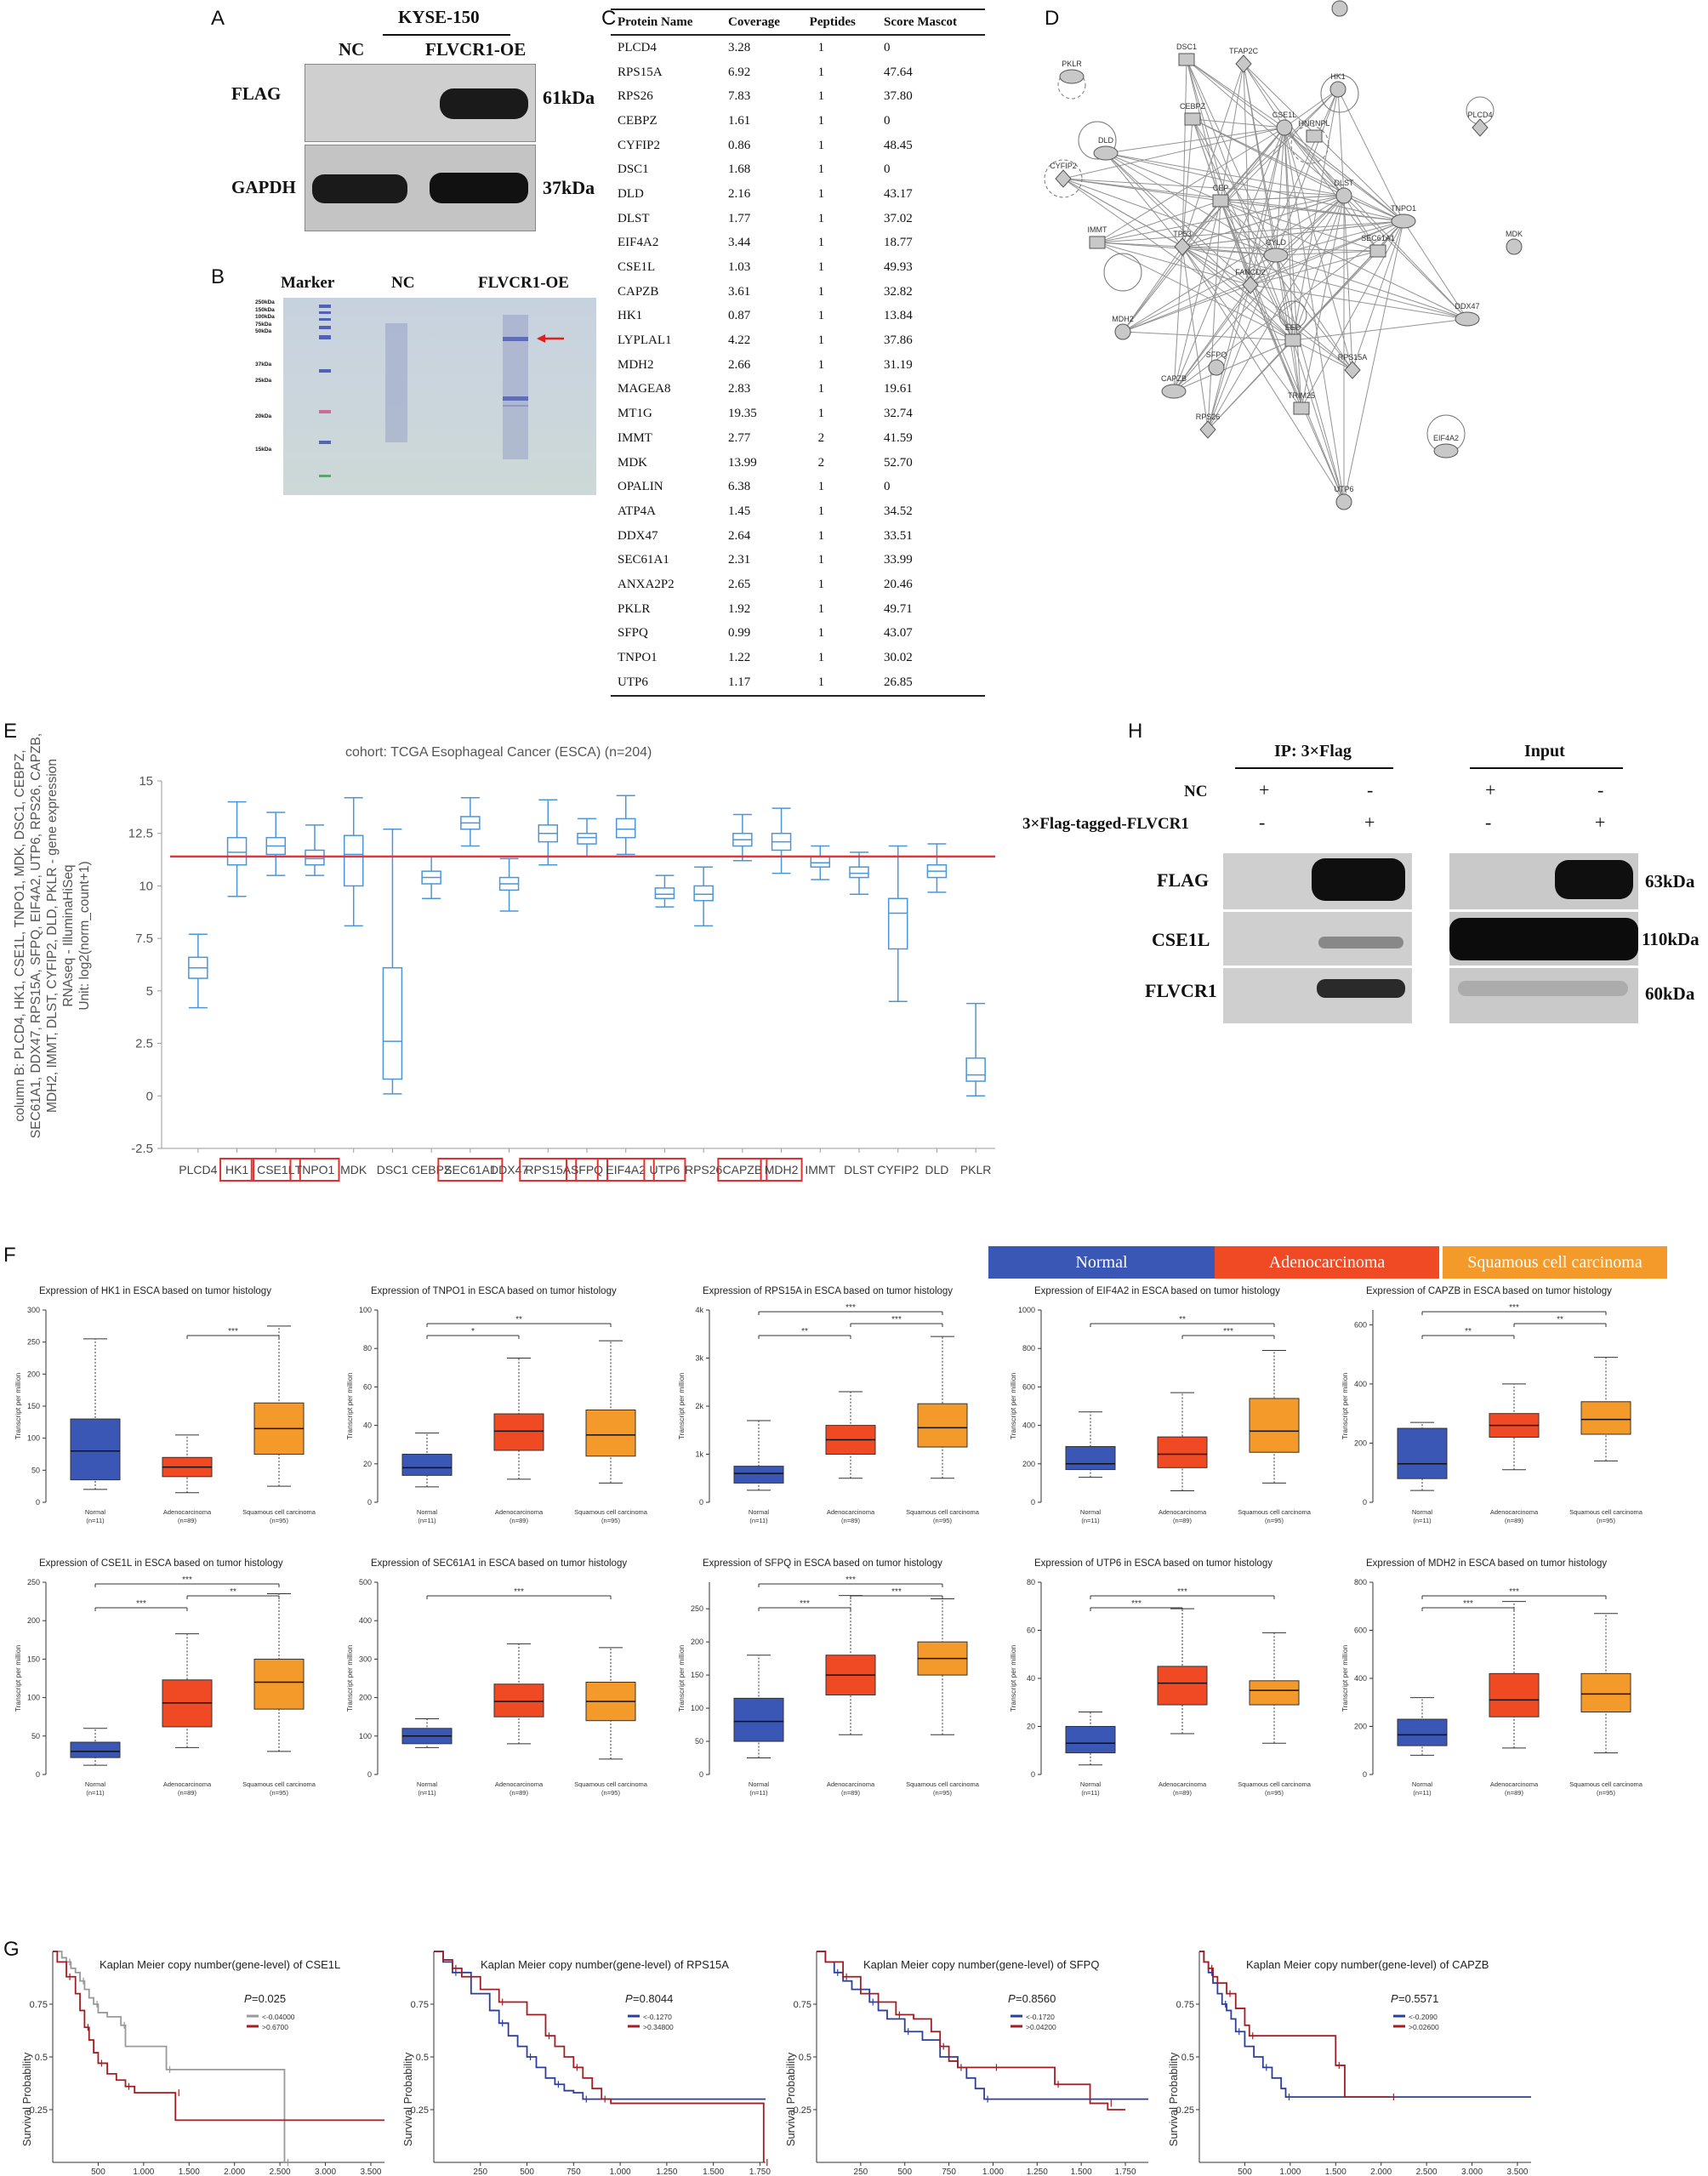 This screenshot has height=2176, width=1708. Describe the element at coordinates (1418, 1998) in the screenshot. I see `km-p-value: =0.5571` at that location.